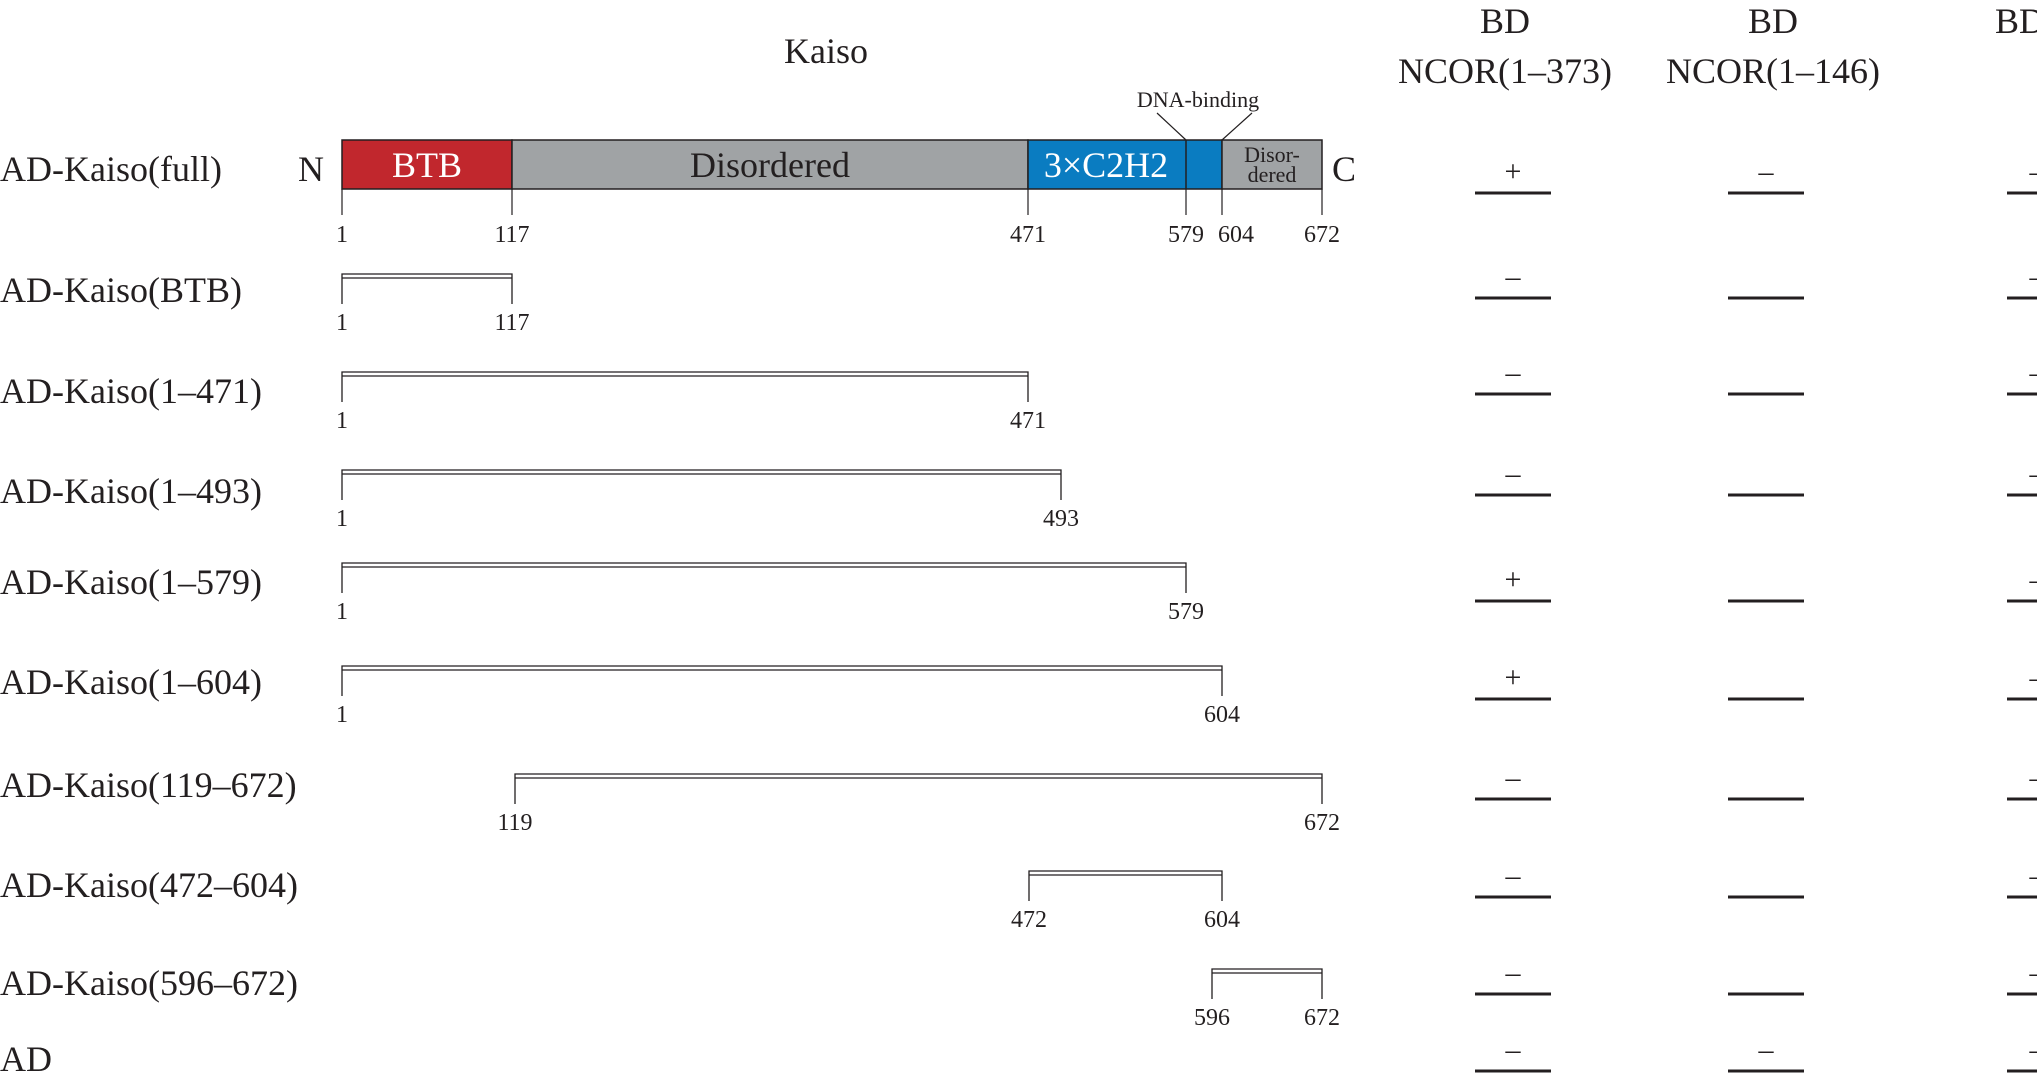  I want to click on construct-end-label-3: 471, so click(1028, 421).